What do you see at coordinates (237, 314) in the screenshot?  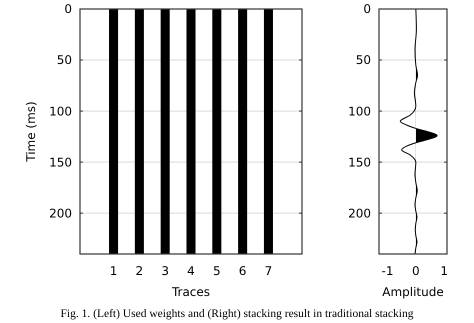 I see `caption: Fig. 1. (Left) Used weights and (Right) stacking result in traditional stacking` at bounding box center [237, 314].